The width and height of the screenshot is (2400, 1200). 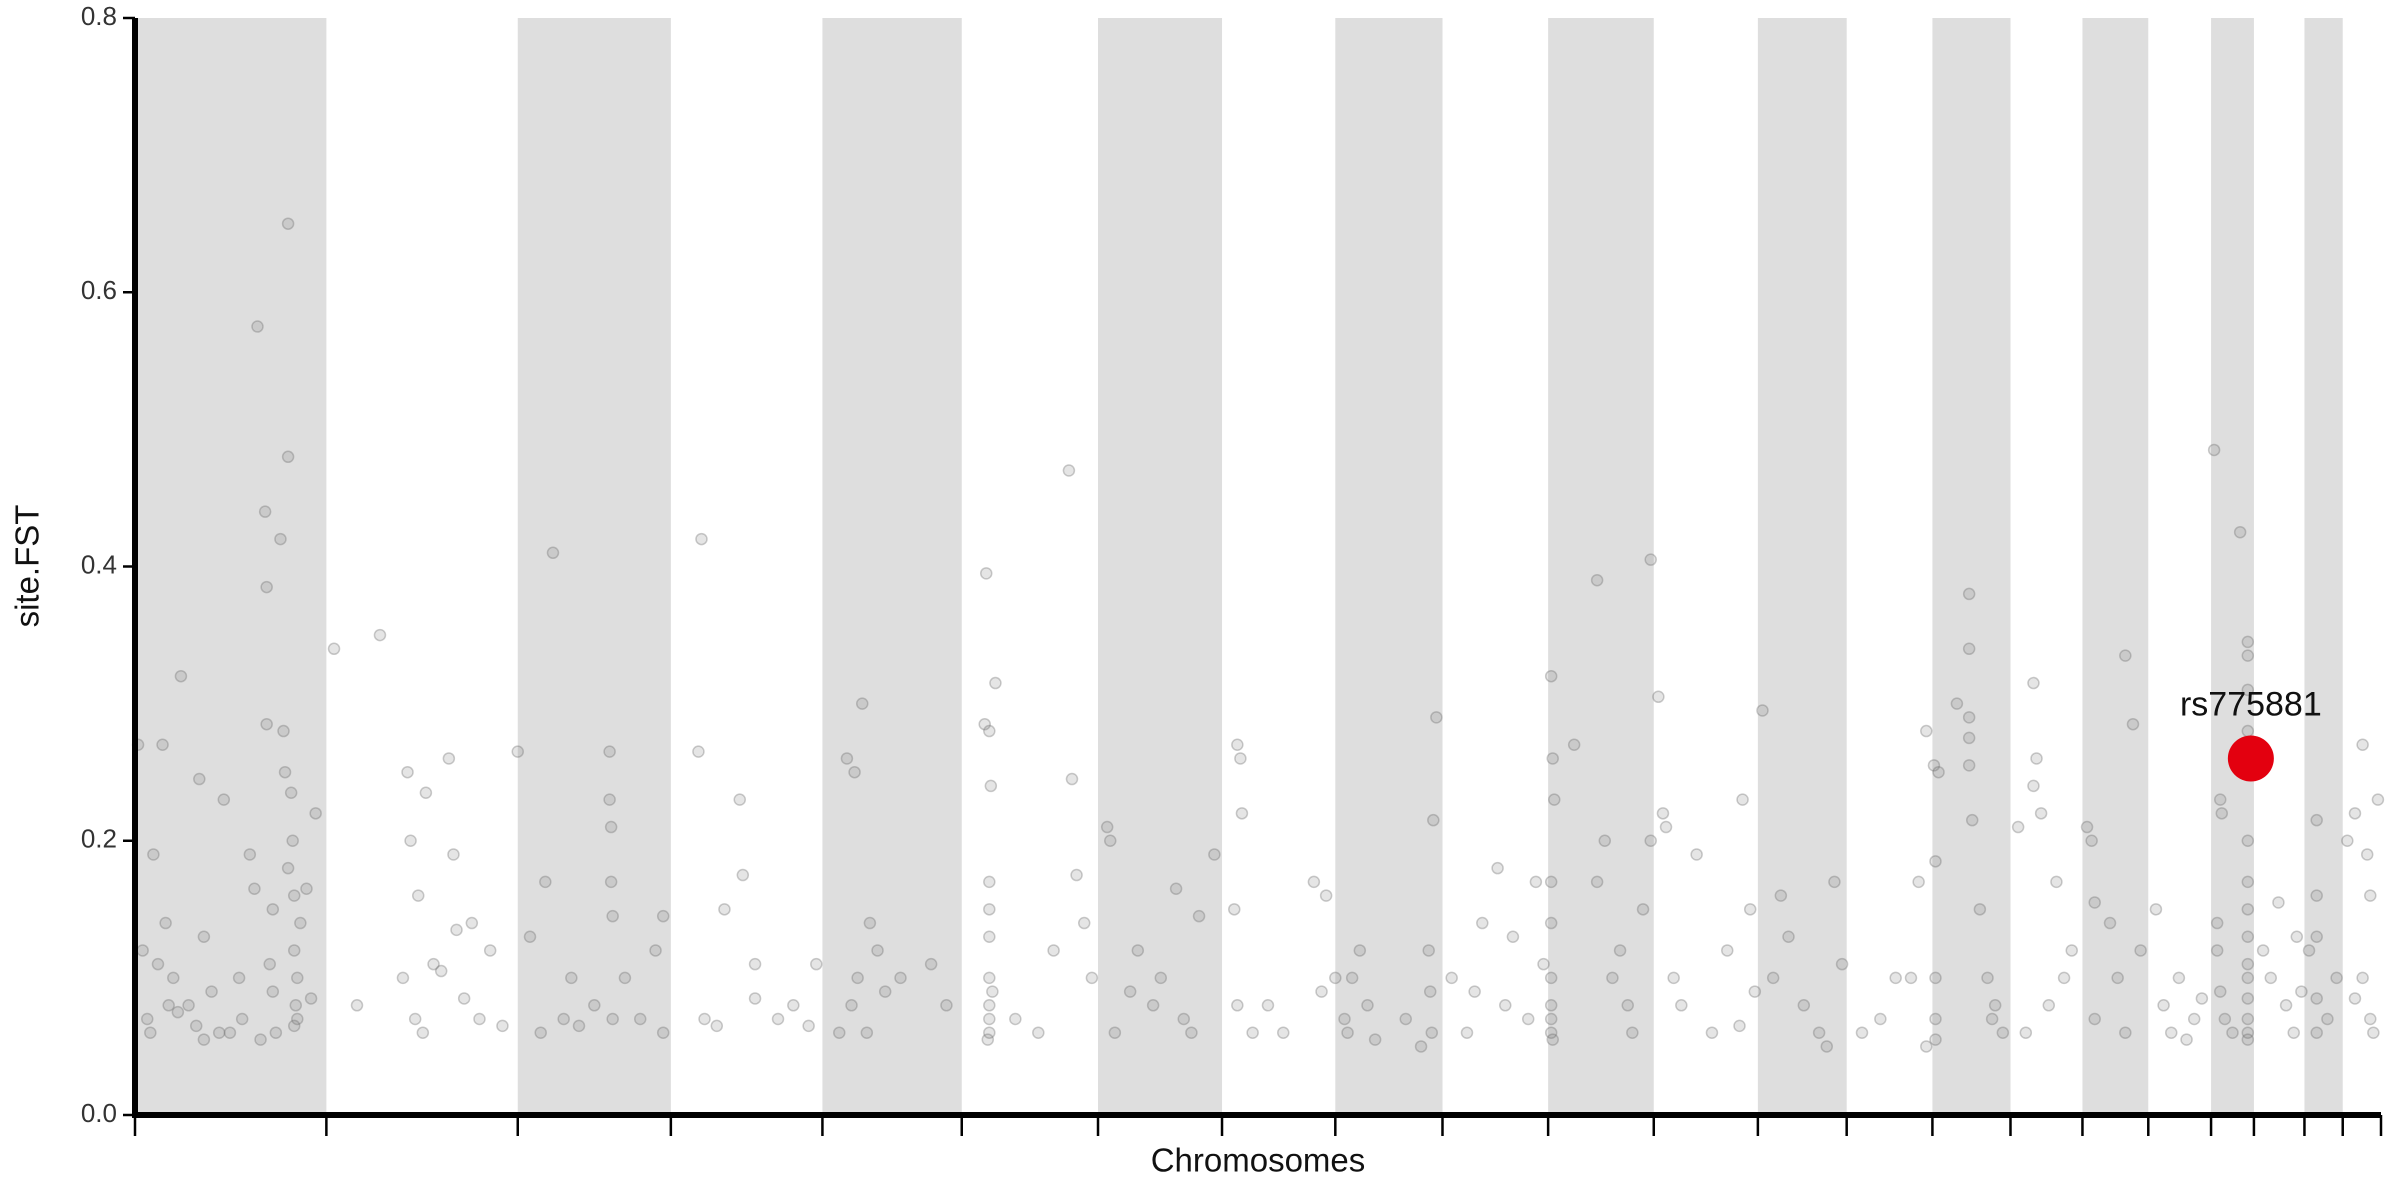 I want to click on highlight-point, so click(x=2250, y=758).